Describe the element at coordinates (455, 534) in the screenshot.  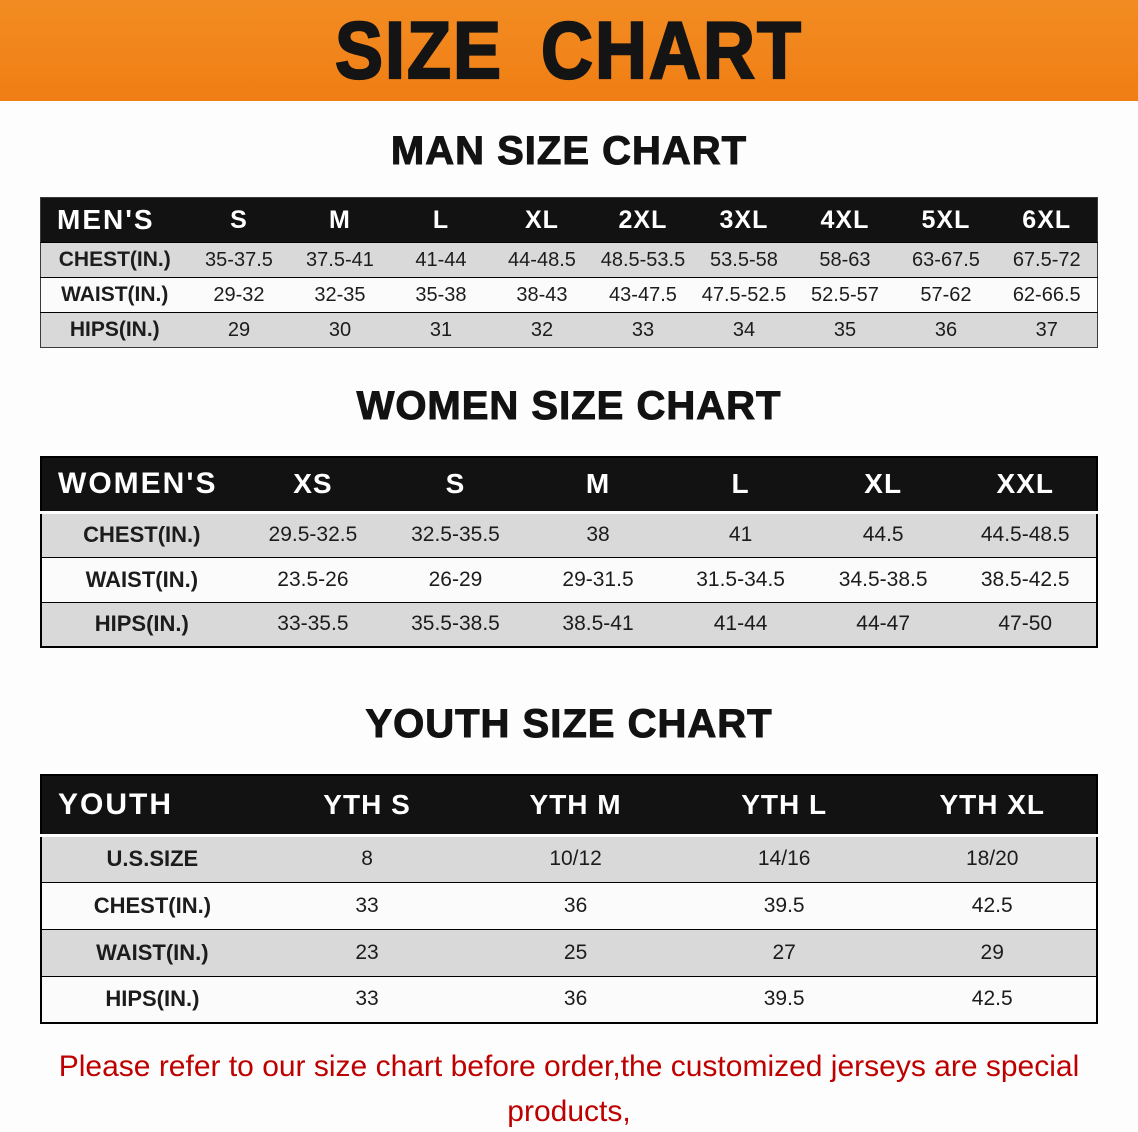
I see `measurement-value: 32.5-35.5` at that location.